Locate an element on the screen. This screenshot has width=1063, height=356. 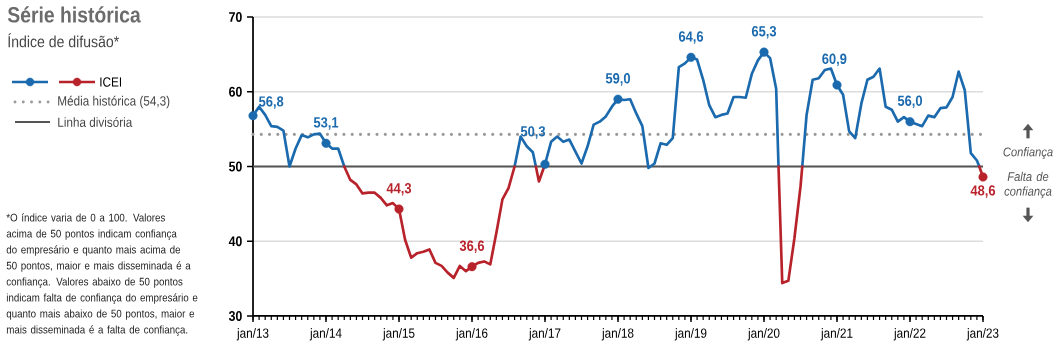
x-tick-label: jan/21 is located at coordinates (836, 334).